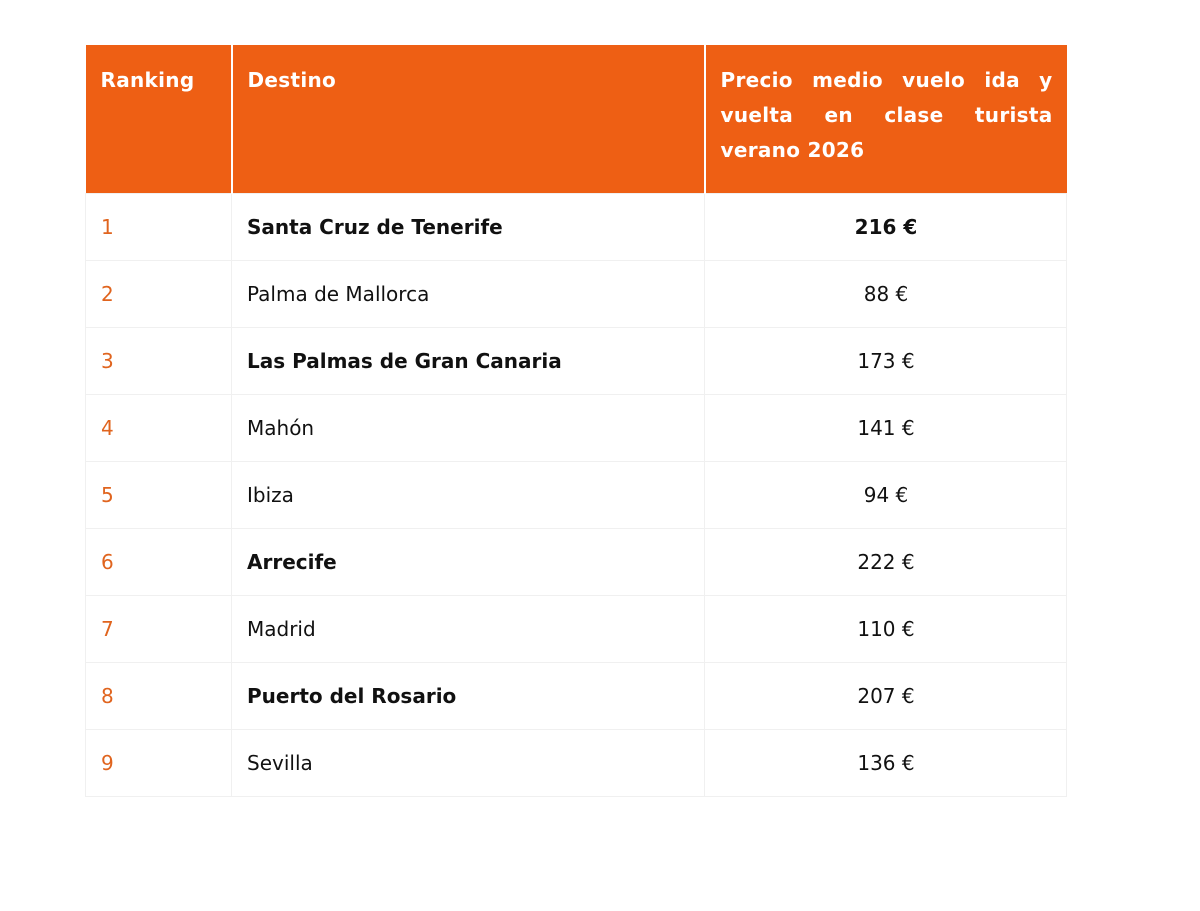 The height and width of the screenshot is (911, 1200). Describe the element at coordinates (885, 562) in the screenshot. I see `price-cell: 222 €` at that location.